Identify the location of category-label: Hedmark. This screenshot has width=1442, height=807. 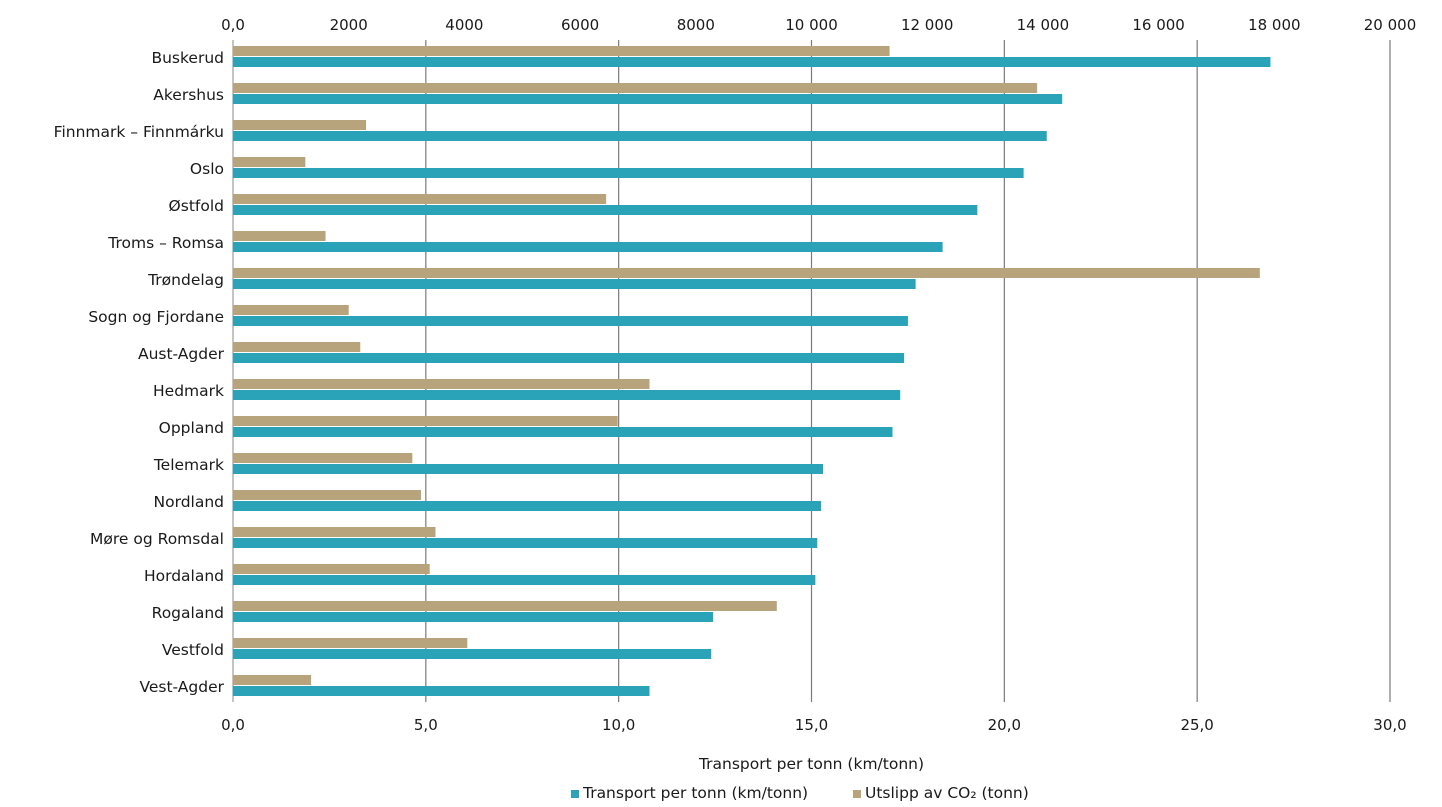
(188, 391).